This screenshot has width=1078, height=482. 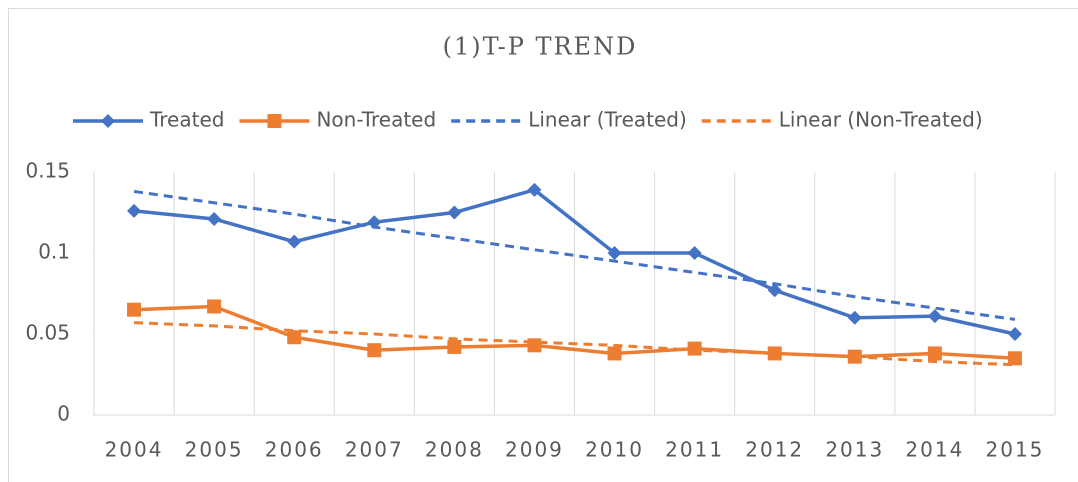 What do you see at coordinates (376, 120) in the screenshot?
I see `legend-label: Non-Treated` at bounding box center [376, 120].